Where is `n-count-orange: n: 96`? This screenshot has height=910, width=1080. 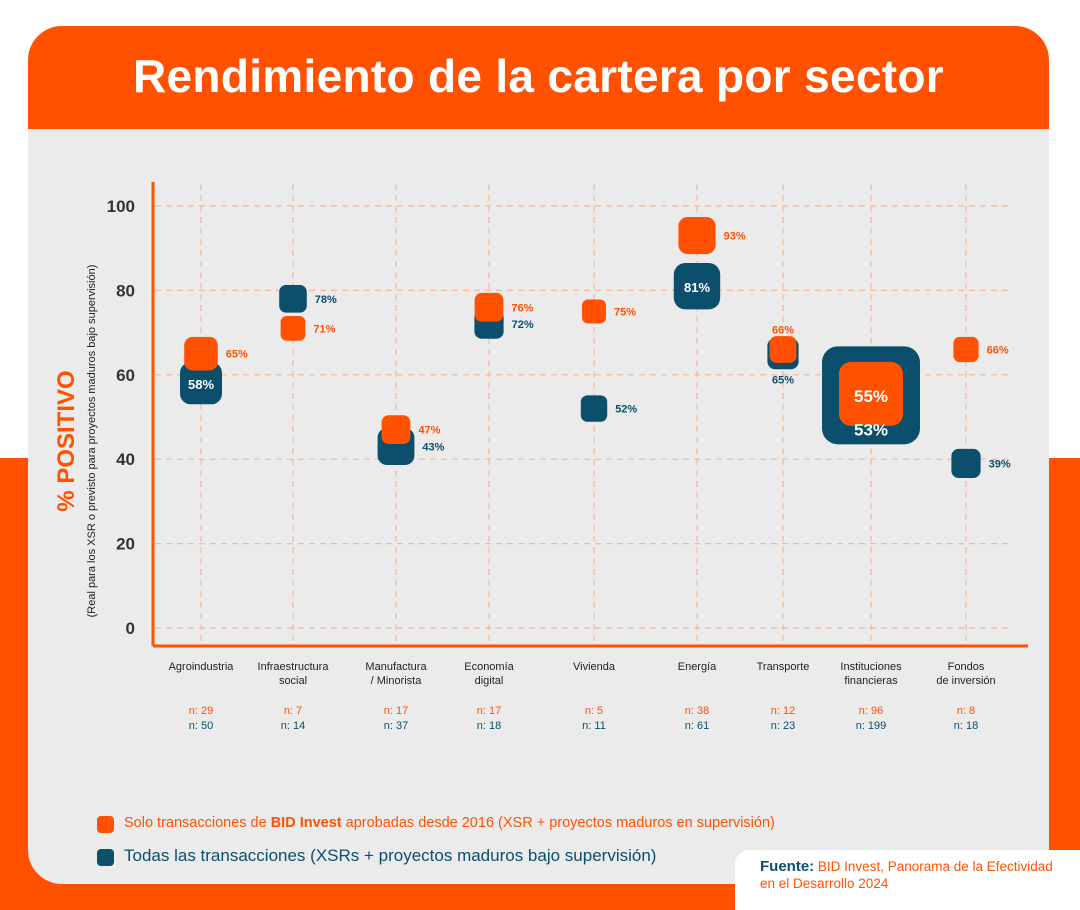
n-count-orange: n: 96 is located at coordinates (871, 711).